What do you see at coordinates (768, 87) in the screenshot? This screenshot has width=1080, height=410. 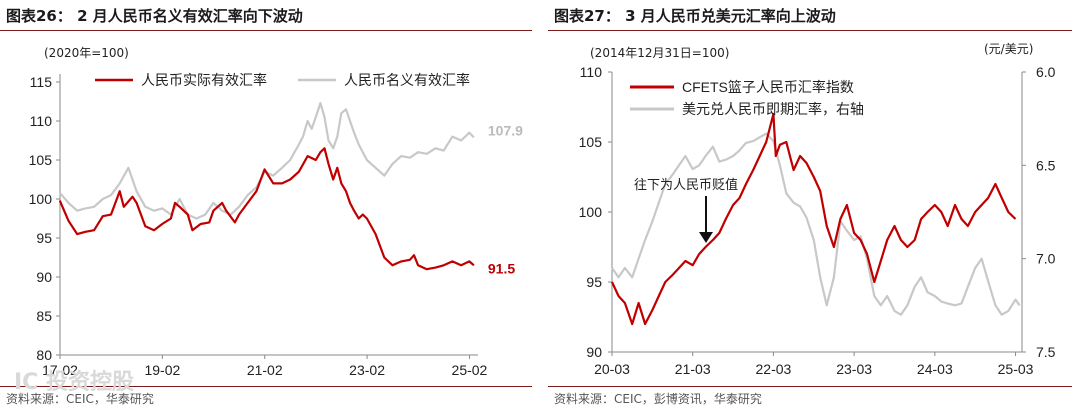 I see `legend-label: CFETS篮子人民币汇率指数` at bounding box center [768, 87].